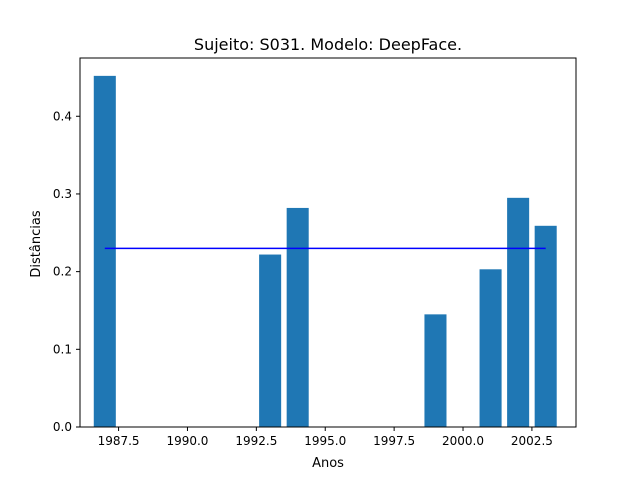 Image resolution: width=640 pixels, height=480 pixels. What do you see at coordinates (328, 44) in the screenshot?
I see `chart-title: Sujeito: S031. Modelo: DeepFace.` at bounding box center [328, 44].